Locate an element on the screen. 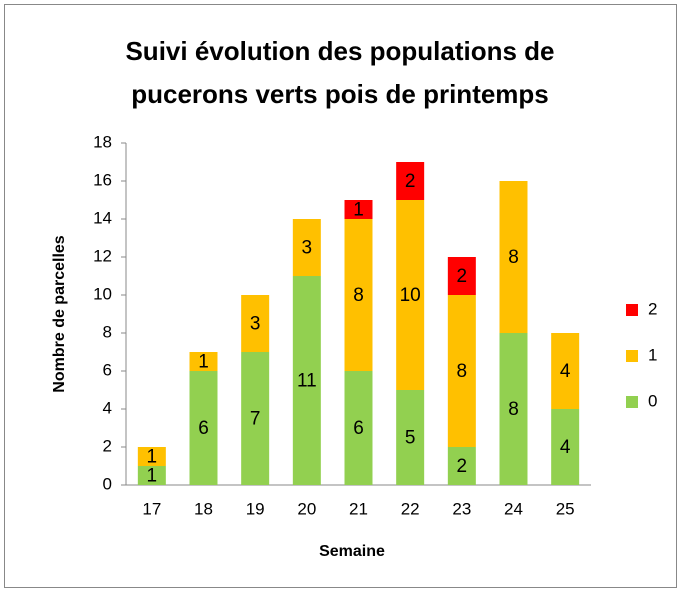  legend-label: 1 is located at coordinates (652, 354).